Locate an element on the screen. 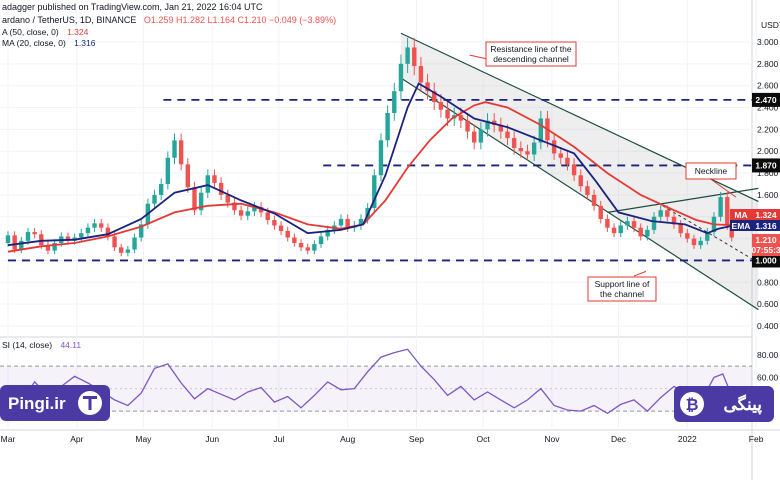 Image resolution: width=780 pixels, height=485 pixels. time-tick-label: Sep is located at coordinates (416, 439).